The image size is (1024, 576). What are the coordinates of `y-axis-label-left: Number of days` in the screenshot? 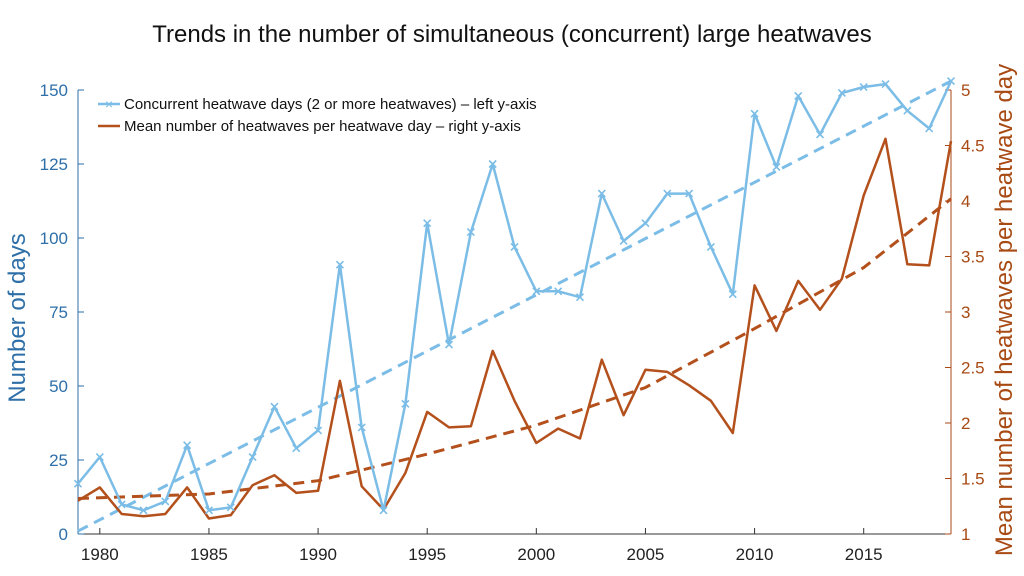 It's located at (17, 317).